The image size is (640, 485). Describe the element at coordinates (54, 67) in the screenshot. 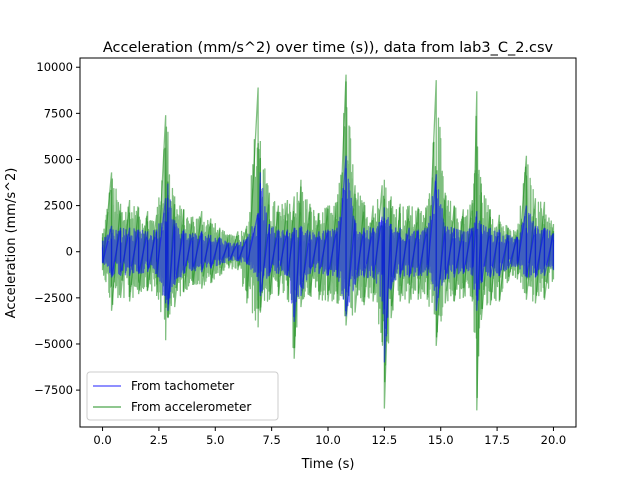

I see `y-tick-label: 10000` at that location.